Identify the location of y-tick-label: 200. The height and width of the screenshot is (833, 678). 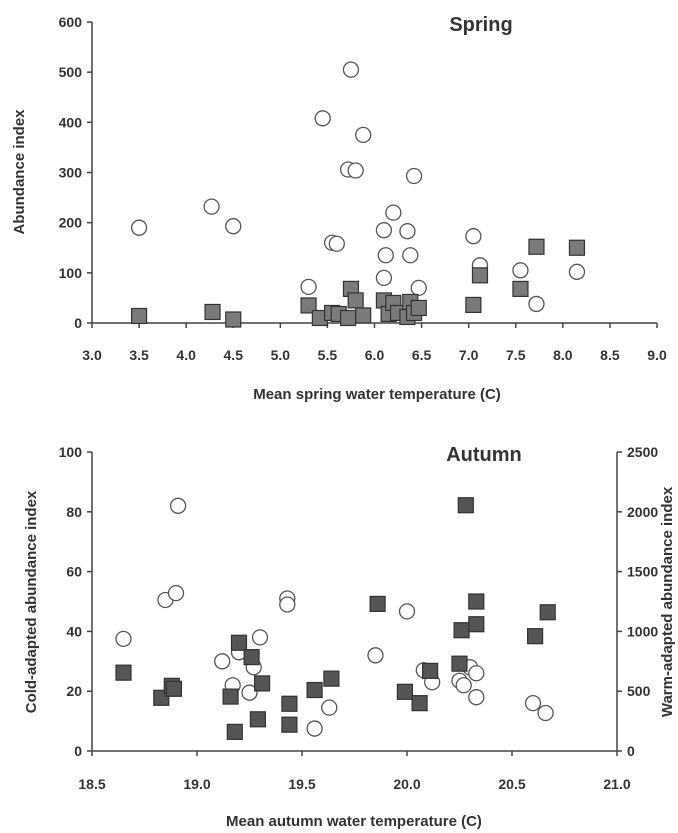
(71, 223).